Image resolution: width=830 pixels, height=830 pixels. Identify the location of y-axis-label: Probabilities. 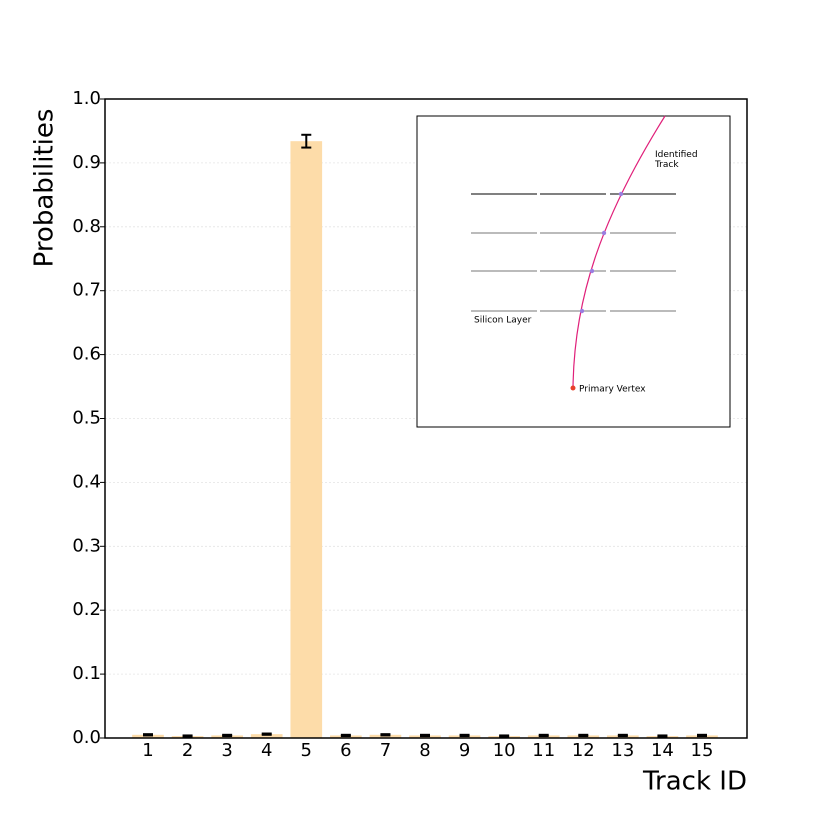
(45, 188).